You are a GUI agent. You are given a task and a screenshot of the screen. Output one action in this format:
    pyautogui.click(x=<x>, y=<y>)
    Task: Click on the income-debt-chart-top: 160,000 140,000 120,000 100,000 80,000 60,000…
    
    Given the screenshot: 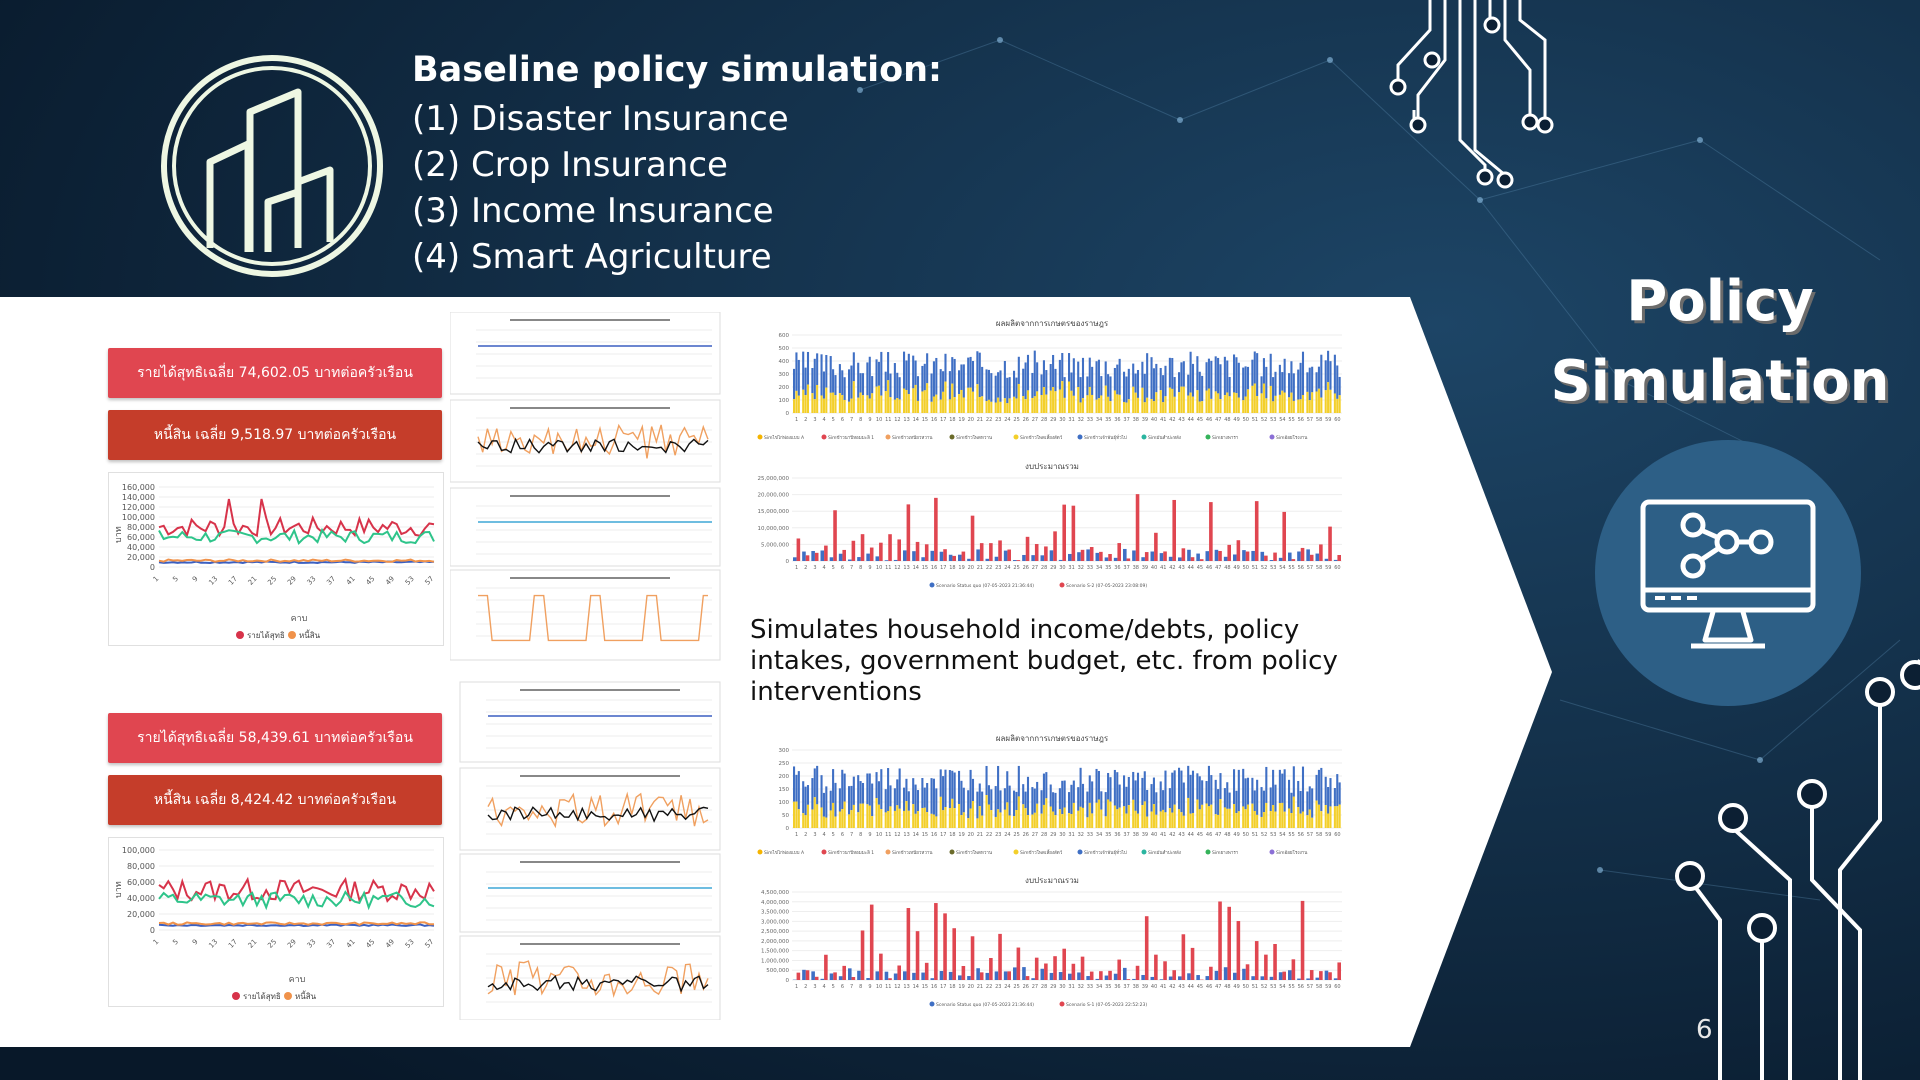 What is the action you would take?
    pyautogui.click(x=276, y=559)
    